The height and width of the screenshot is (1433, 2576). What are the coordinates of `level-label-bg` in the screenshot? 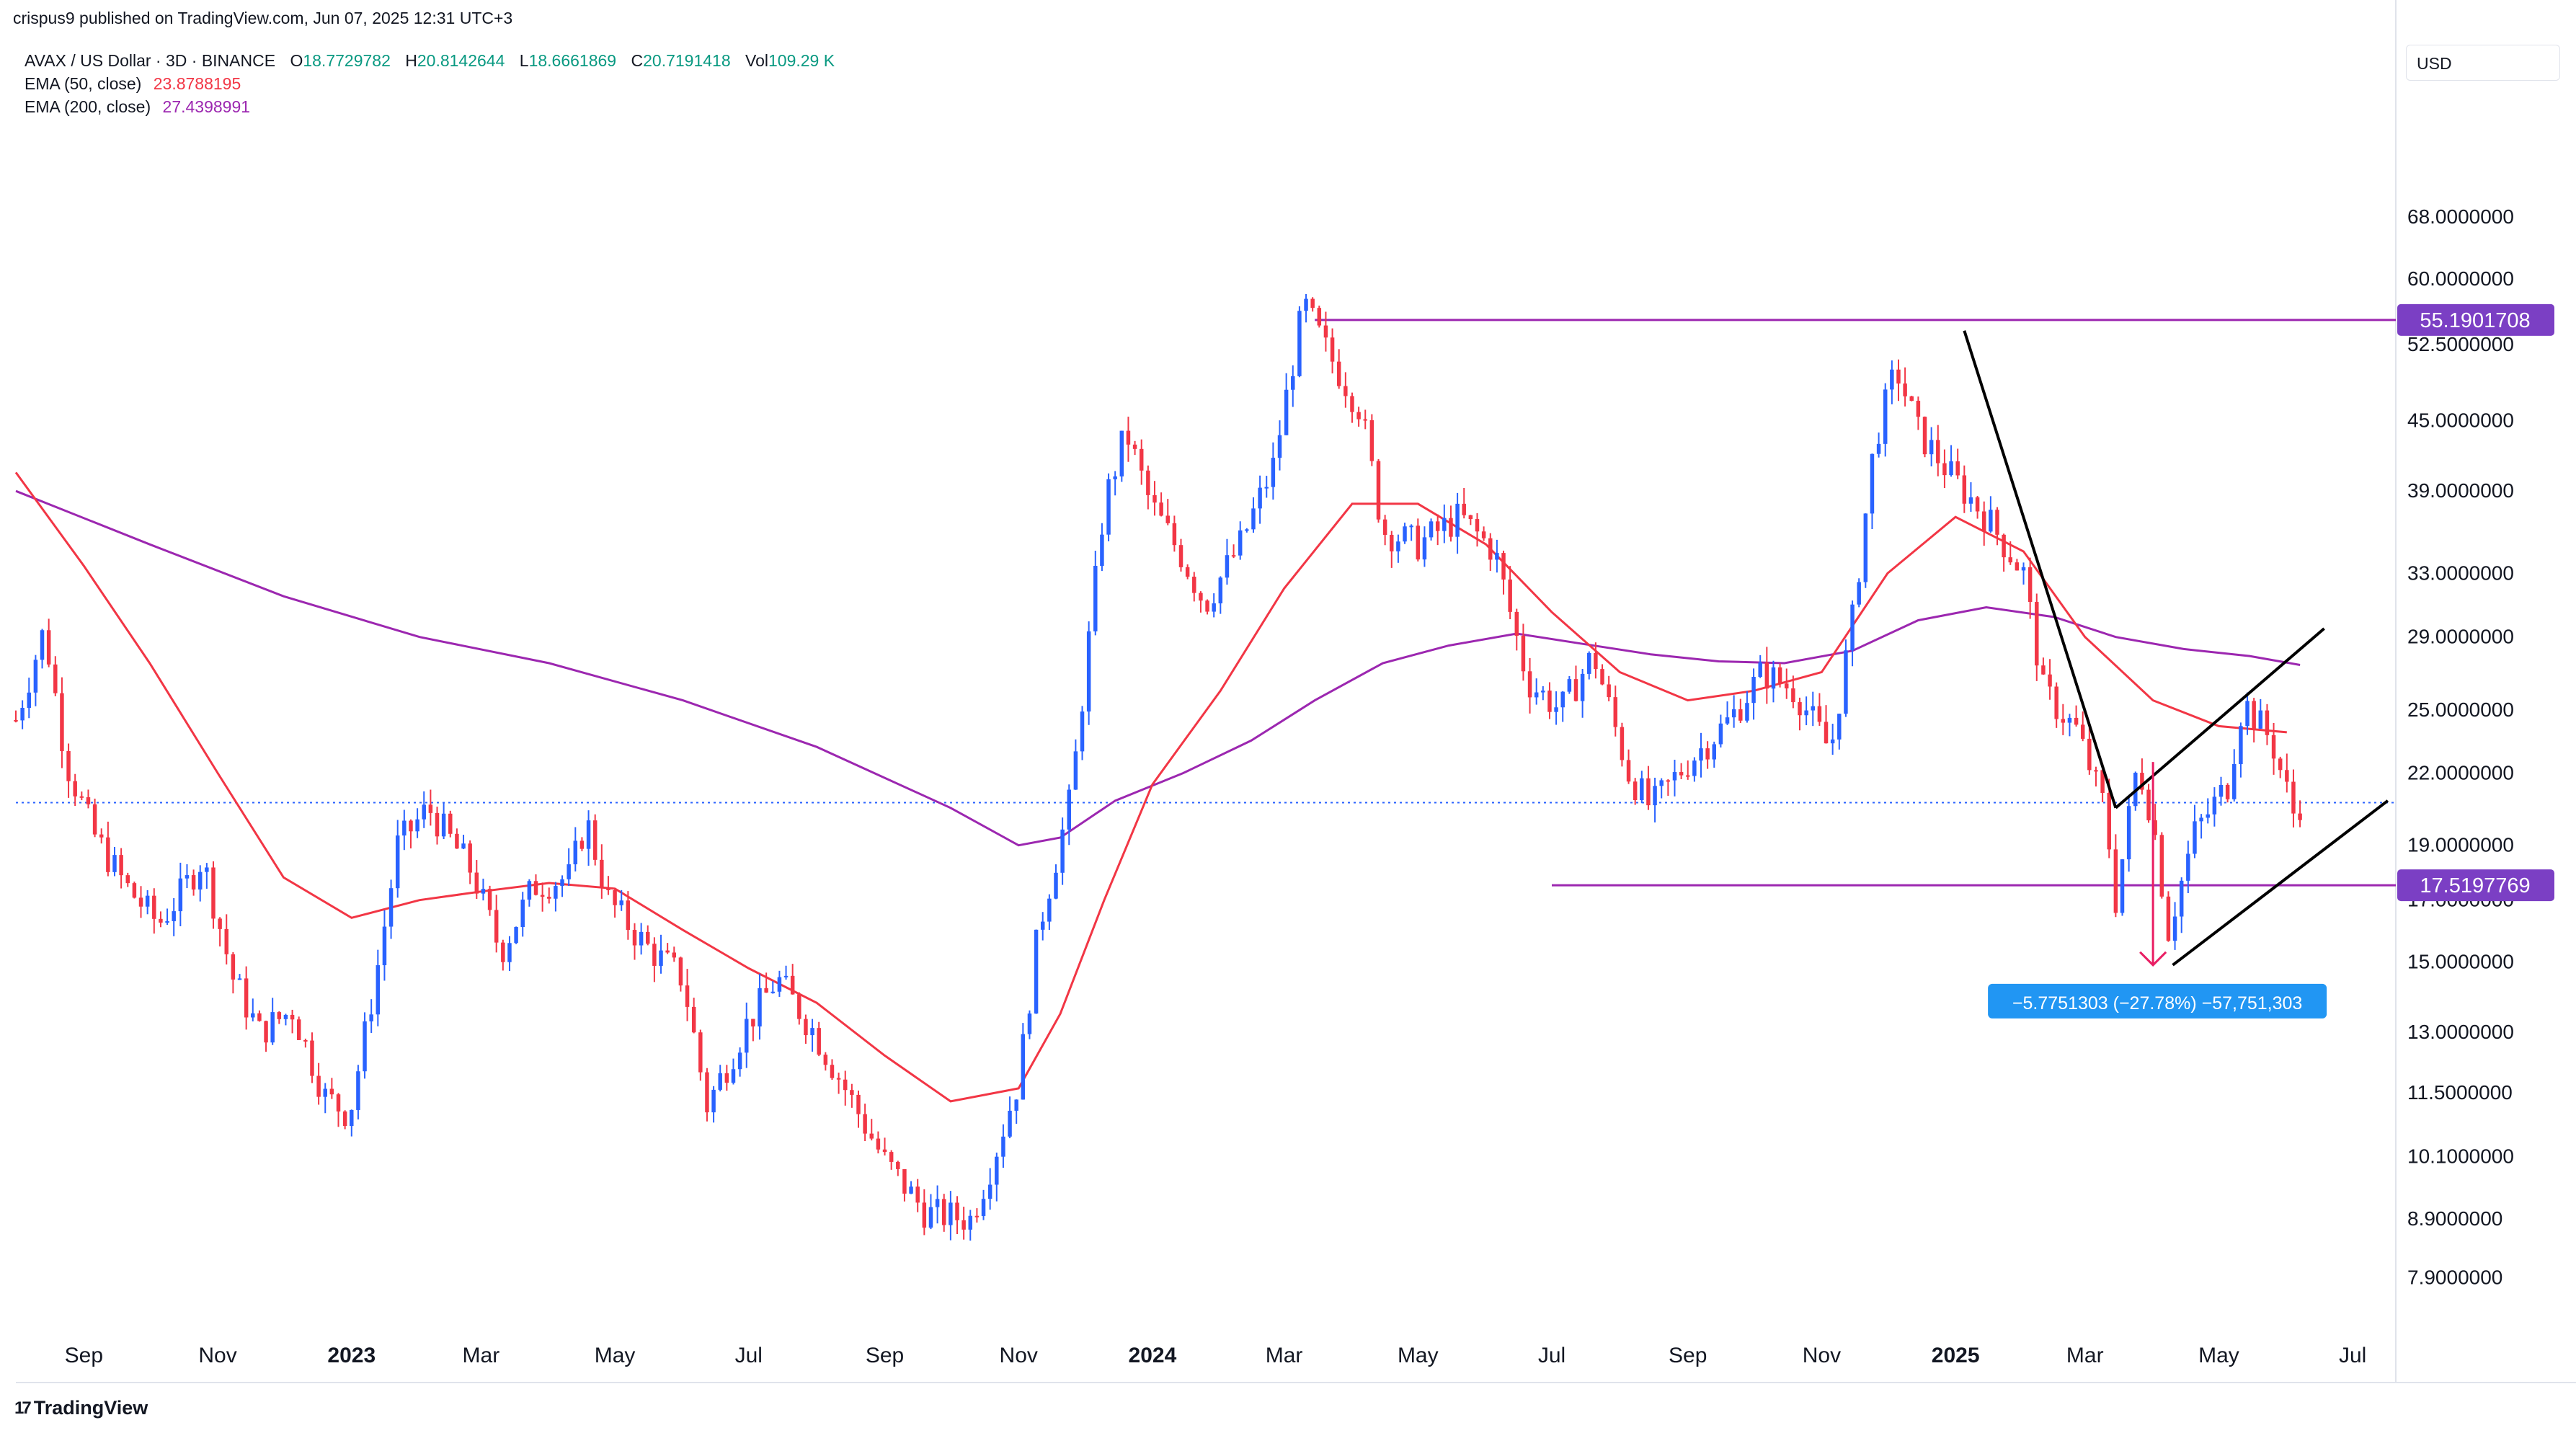 It's located at (2475, 885).